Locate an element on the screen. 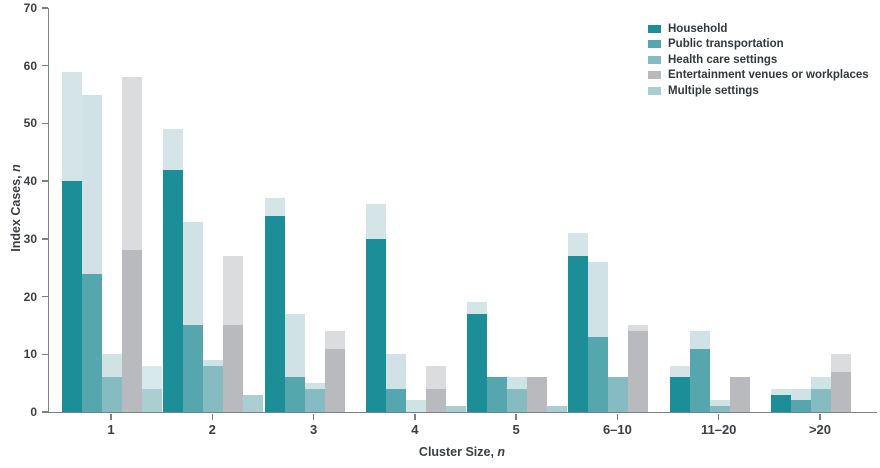 The height and width of the screenshot is (468, 880). x-tick-label: >20 is located at coordinates (819, 429).